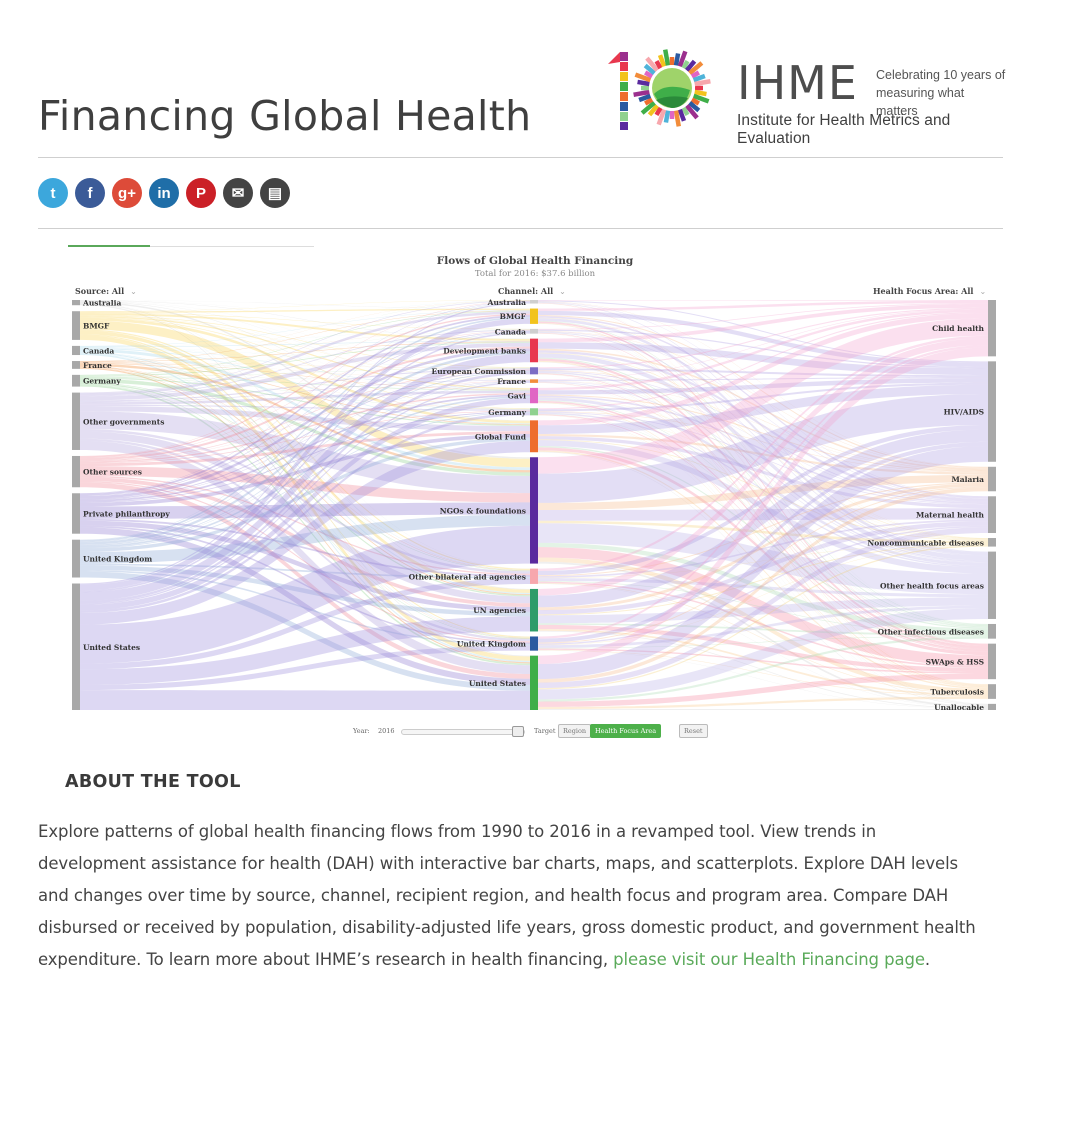 Image resolution: width=1065 pixels, height=1130 pixels. I want to click on focus-area-node, so click(992, 479).